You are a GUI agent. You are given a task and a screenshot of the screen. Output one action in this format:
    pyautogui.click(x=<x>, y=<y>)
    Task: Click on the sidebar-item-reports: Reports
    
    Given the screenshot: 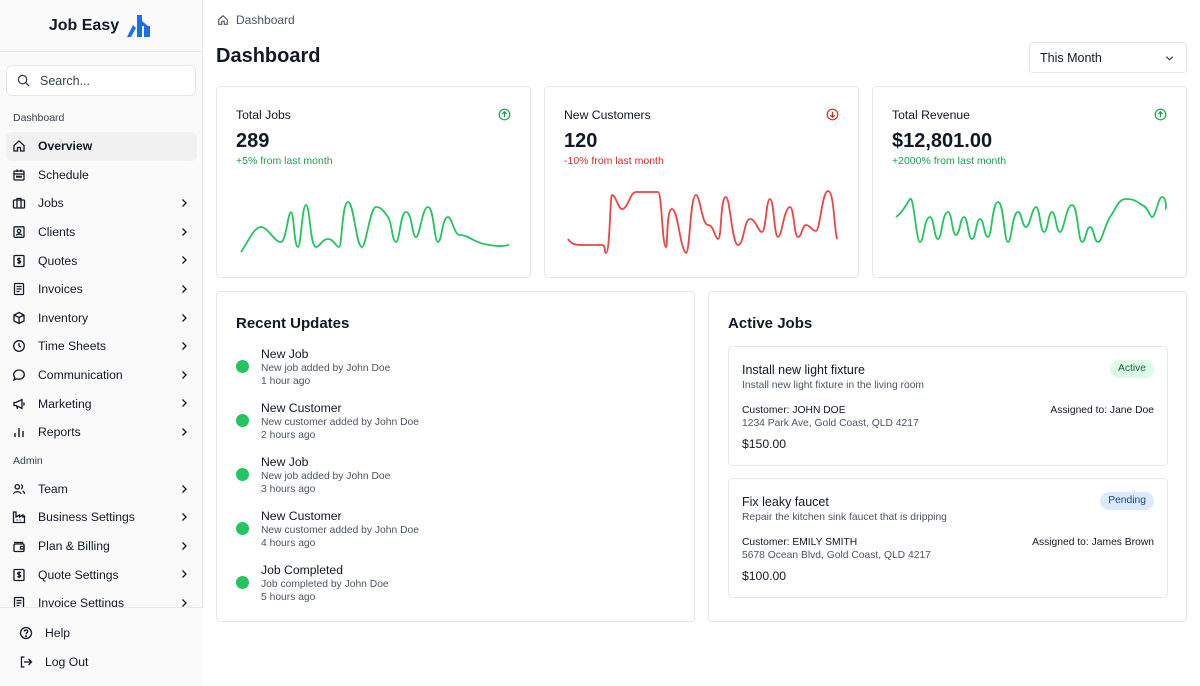 What is the action you would take?
    pyautogui.click(x=101, y=432)
    